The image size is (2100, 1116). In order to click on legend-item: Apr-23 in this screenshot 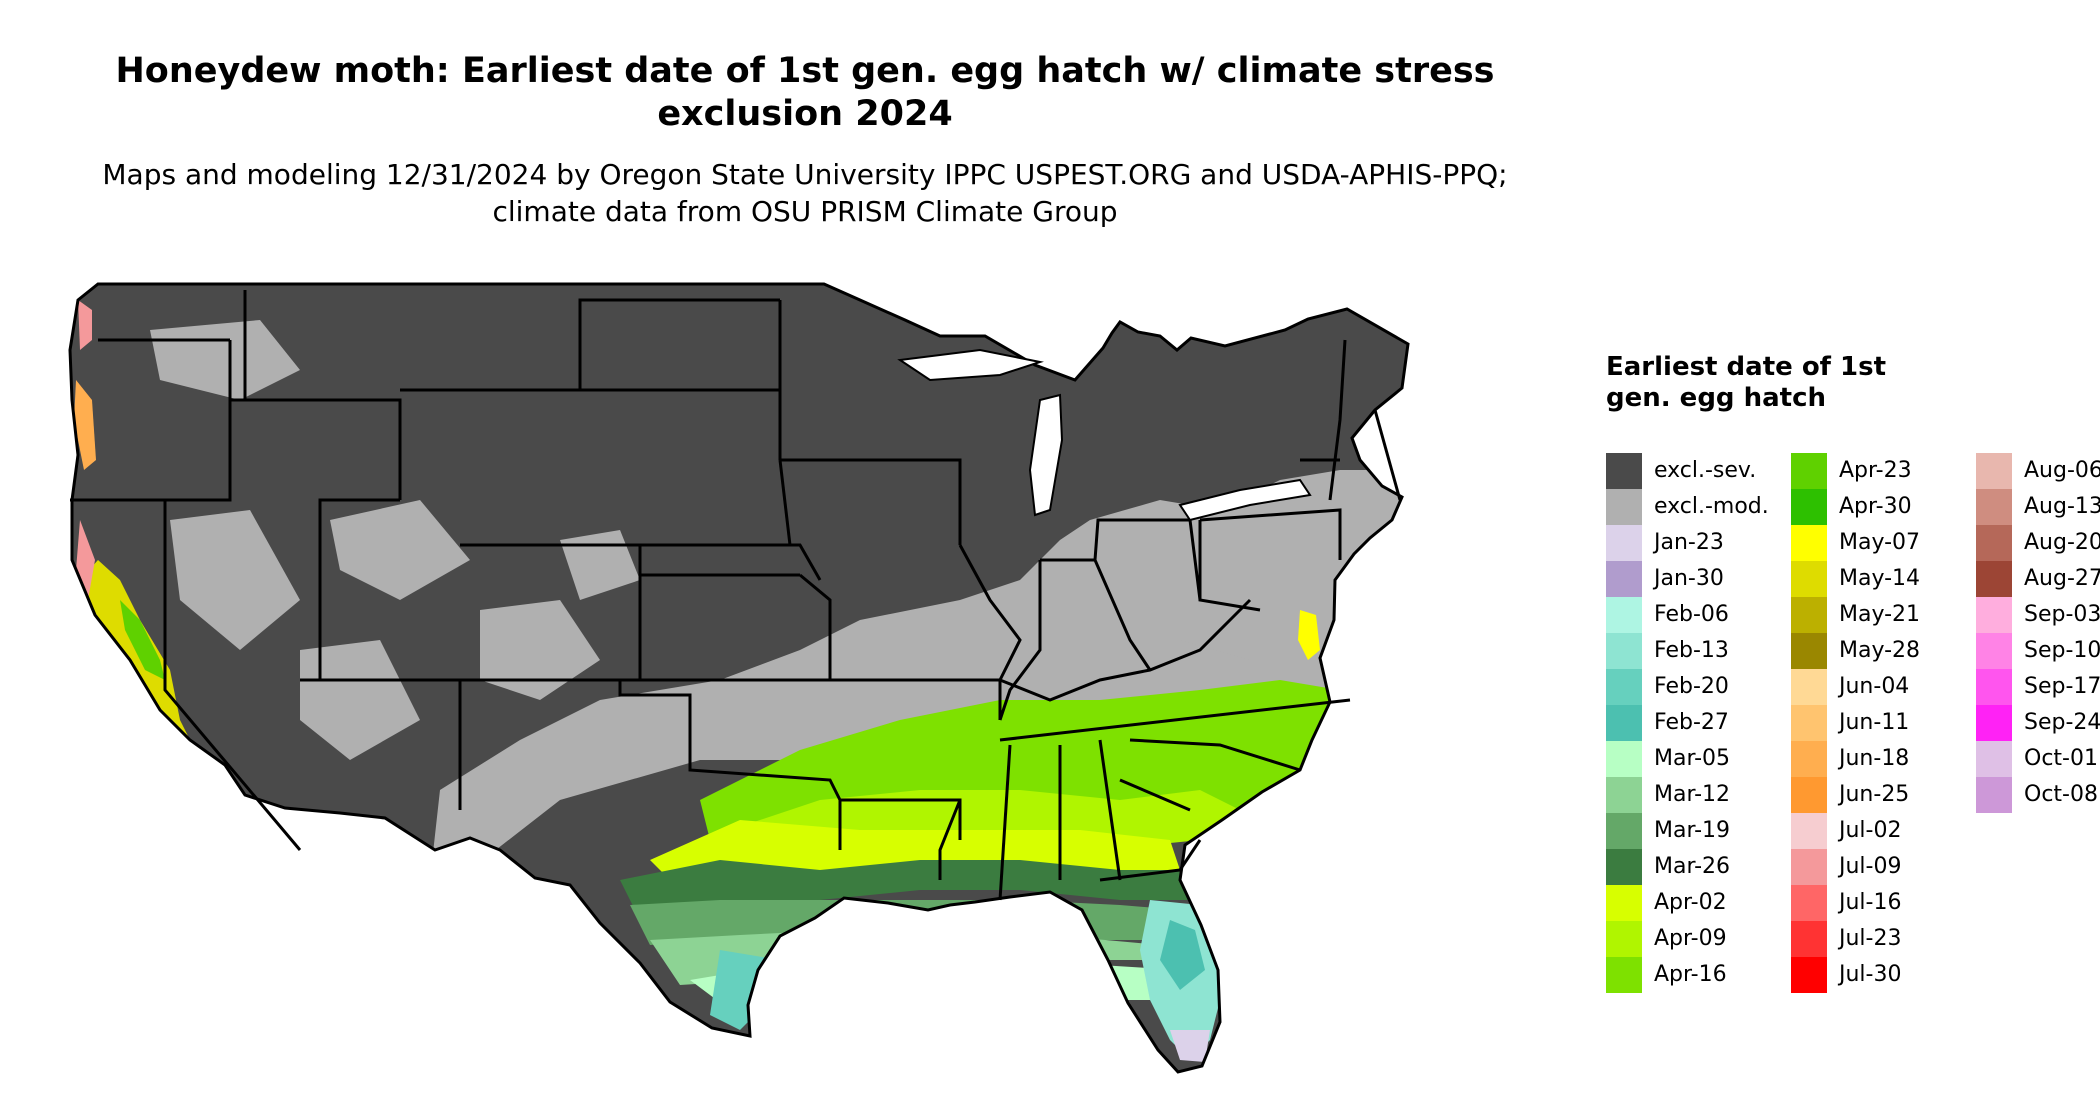, I will do `click(1883, 471)`.